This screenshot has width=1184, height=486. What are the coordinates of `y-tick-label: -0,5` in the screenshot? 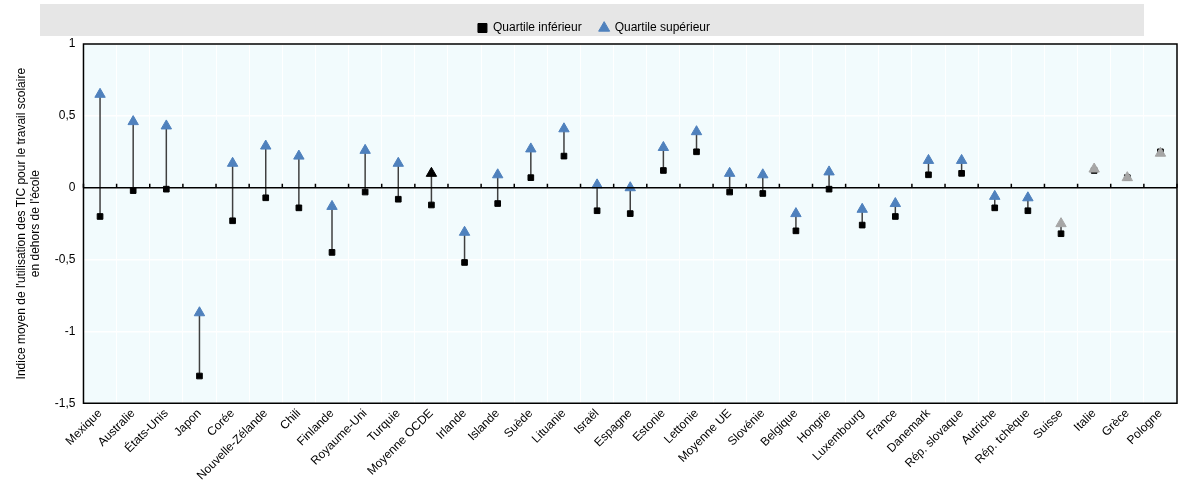 It's located at (65, 258).